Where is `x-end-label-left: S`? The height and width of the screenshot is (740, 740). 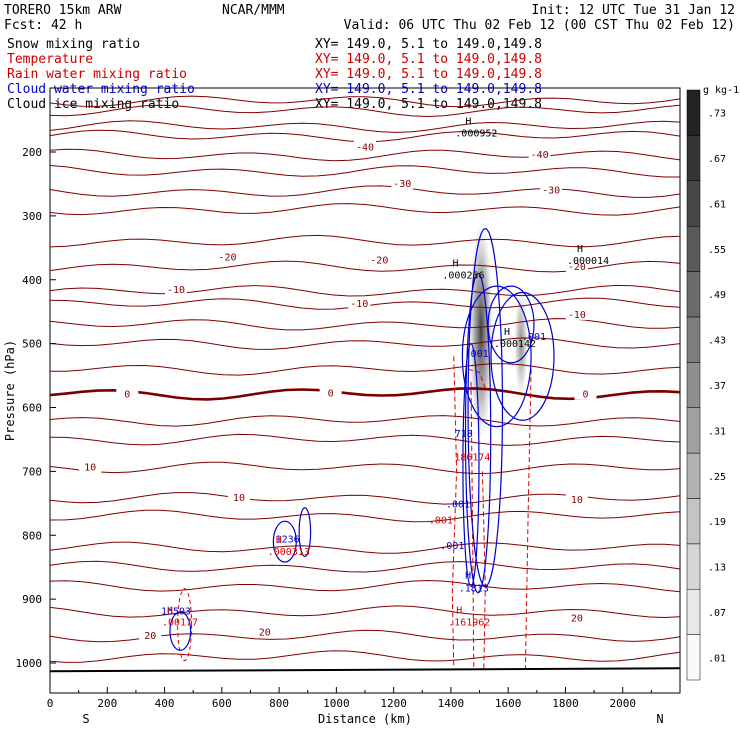
x-end-label-left: S is located at coordinates (85, 719).